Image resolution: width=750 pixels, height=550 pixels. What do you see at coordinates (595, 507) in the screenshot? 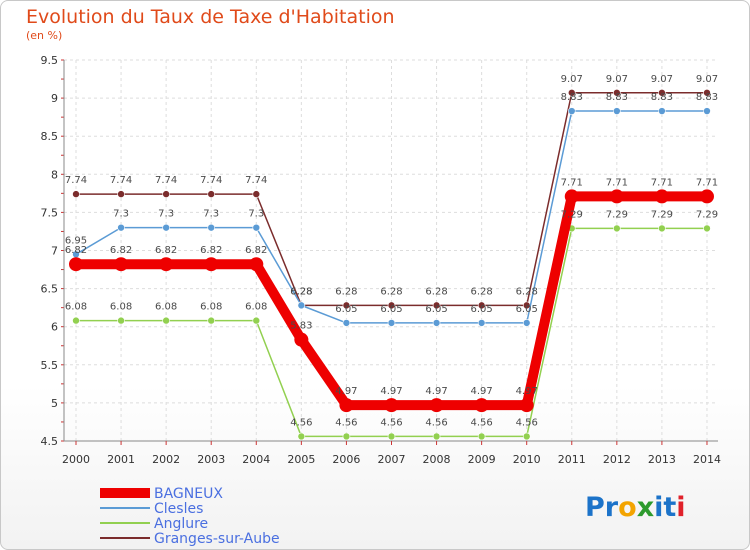
I see `logo-letter: P` at bounding box center [595, 507].